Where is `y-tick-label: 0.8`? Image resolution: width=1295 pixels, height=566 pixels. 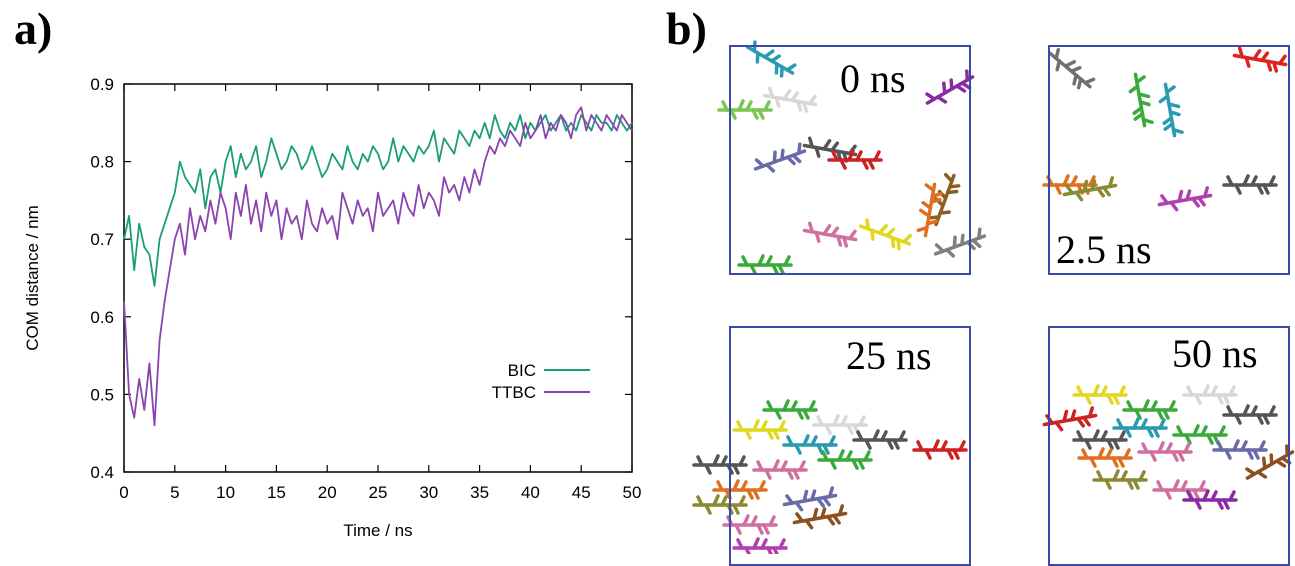 y-tick-label: 0.8 is located at coordinates (102, 162).